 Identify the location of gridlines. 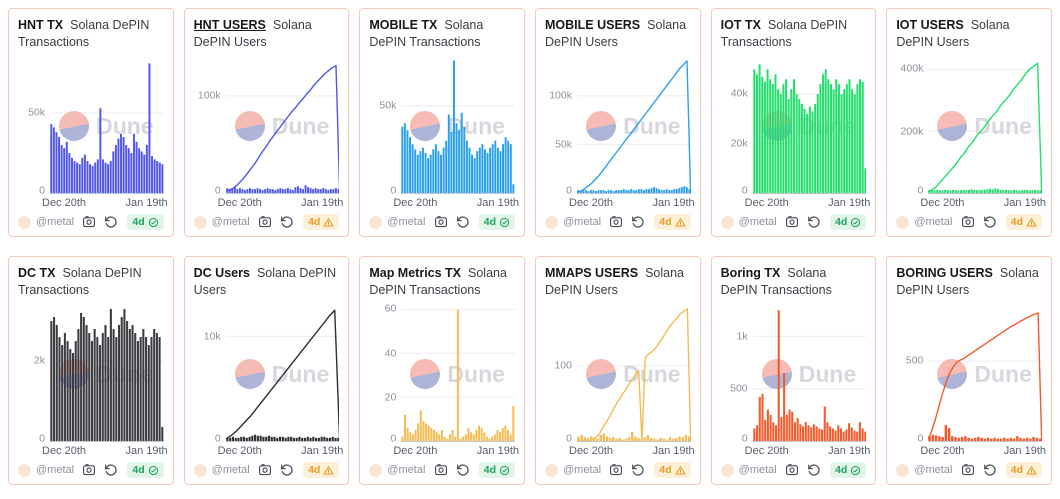
(634, 125).